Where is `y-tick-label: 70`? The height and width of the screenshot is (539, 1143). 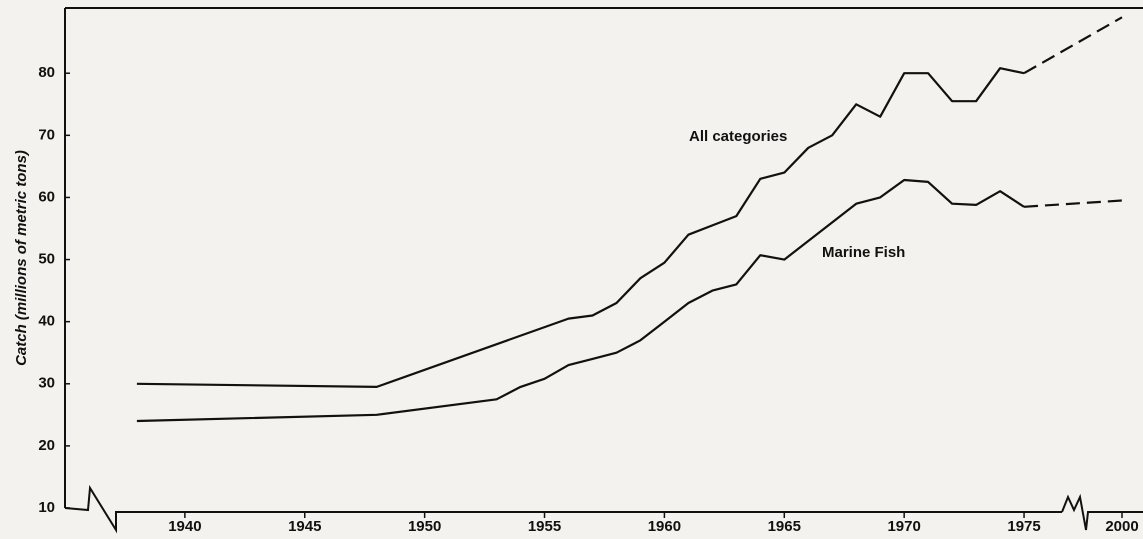 y-tick-label: 70 is located at coordinates (46, 134).